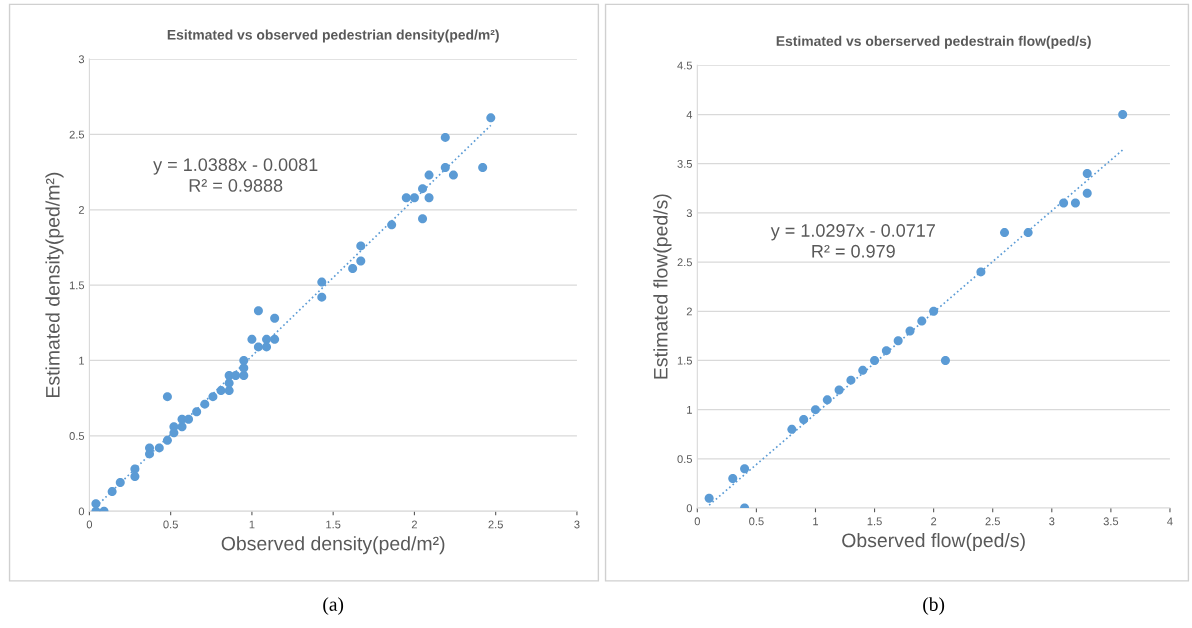  Describe the element at coordinates (756, 521) in the screenshot. I see `x-tick-label: 0.5` at that location.